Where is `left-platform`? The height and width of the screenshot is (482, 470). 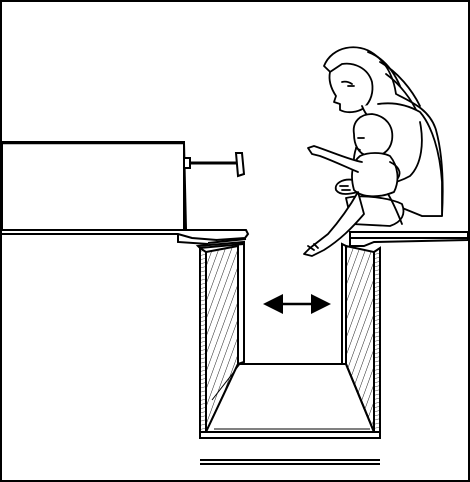 left-platform is located at coordinates (126, 237).